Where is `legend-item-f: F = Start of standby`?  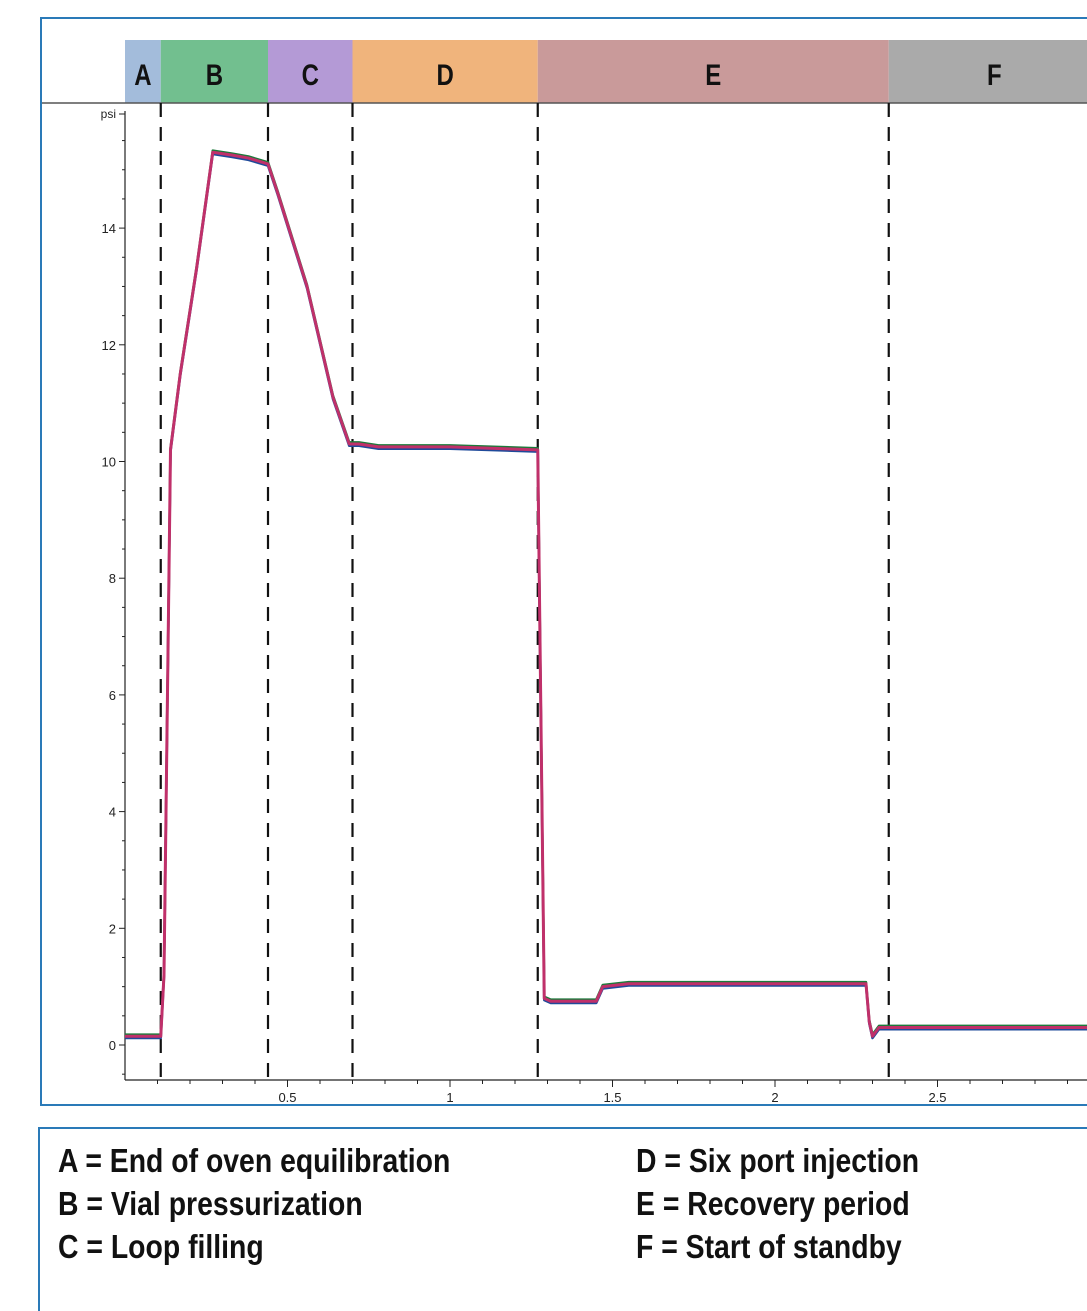 legend-item-f: F = Start of standby is located at coordinates (769, 1246).